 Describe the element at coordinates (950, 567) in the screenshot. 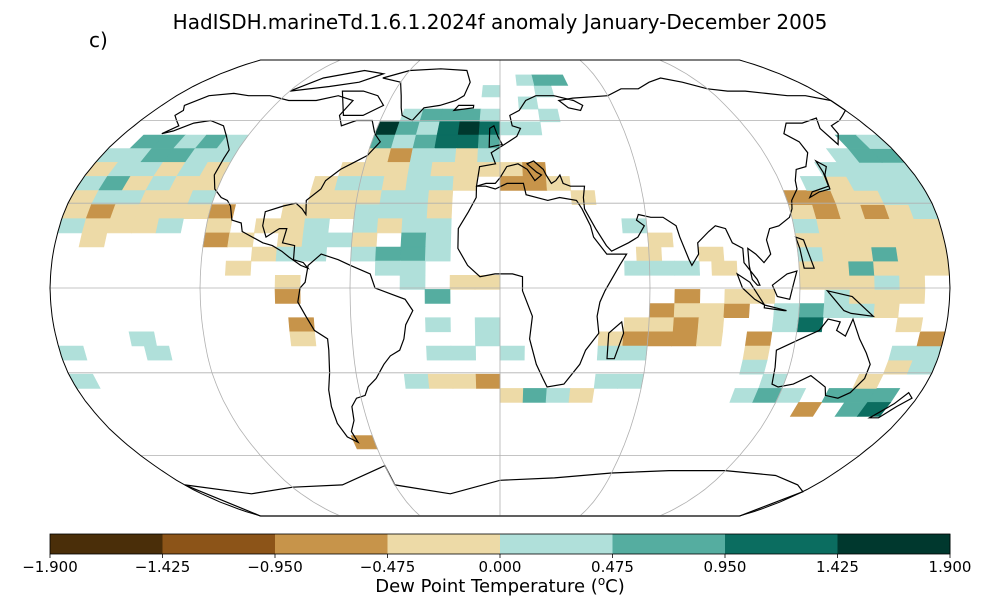

I see `colorbar-tick-label: 1.900` at that location.